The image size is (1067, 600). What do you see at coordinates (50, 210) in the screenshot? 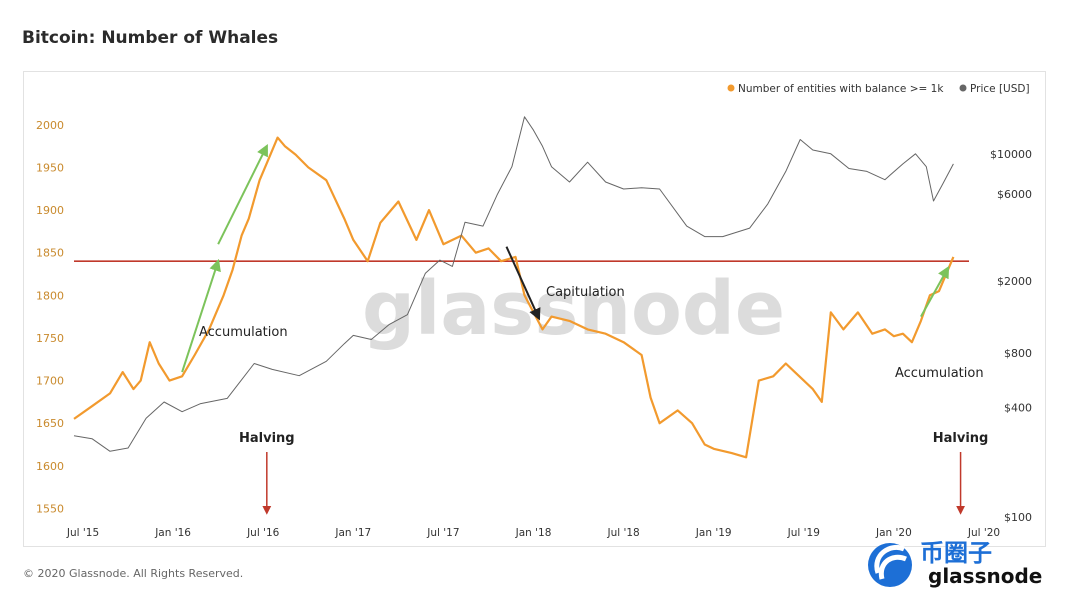
I see `y-left-tick: 1900` at bounding box center [50, 210].